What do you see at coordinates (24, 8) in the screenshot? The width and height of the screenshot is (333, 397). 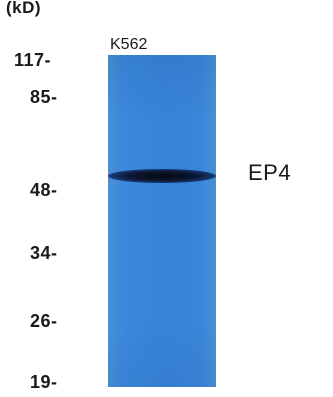 I see `unit-label: (kD)` at bounding box center [24, 8].